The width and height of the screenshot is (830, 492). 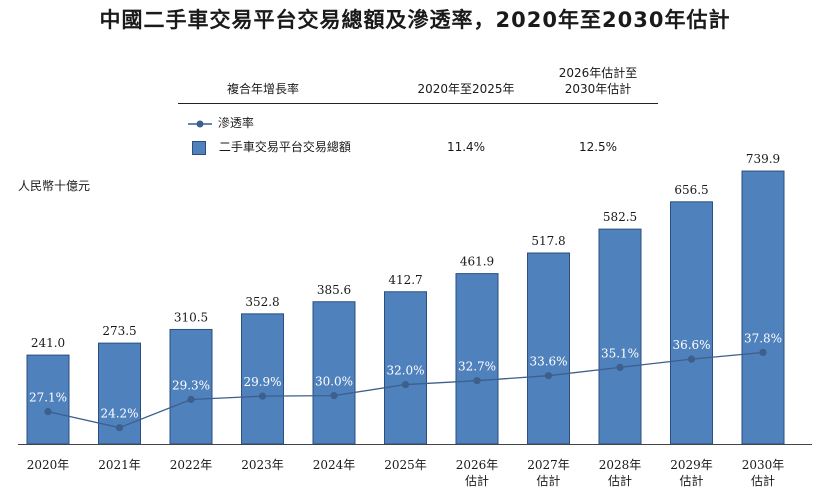 What do you see at coordinates (418, 103) in the screenshot?
I see `cagr-table-rule` at bounding box center [418, 103].